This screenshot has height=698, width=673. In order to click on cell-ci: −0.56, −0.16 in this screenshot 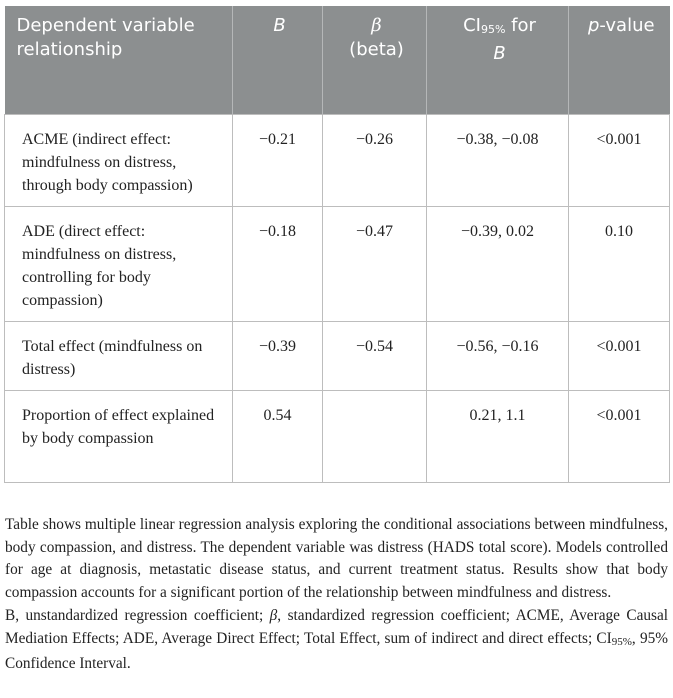, I will do `click(497, 355)`.